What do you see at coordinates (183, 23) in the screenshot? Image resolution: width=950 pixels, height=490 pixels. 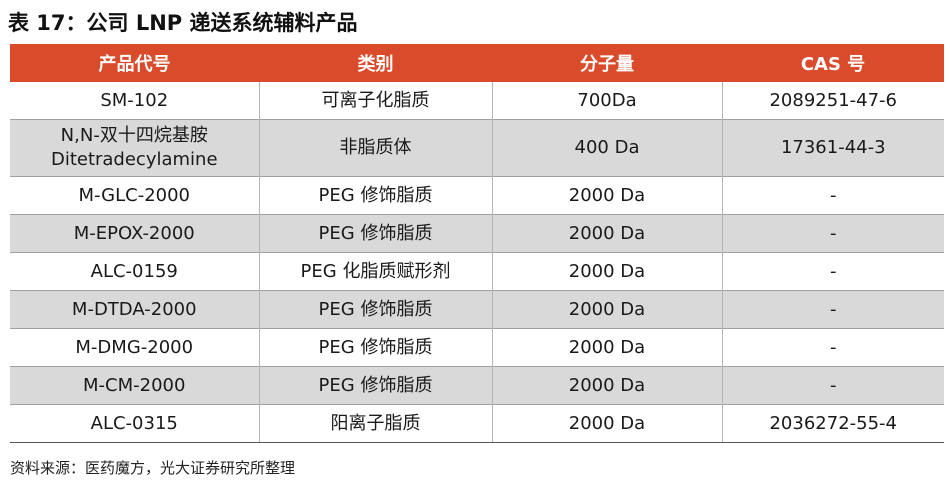 I see `table-title: 表 17：公司 LNP 递送系统辅料产品` at bounding box center [183, 23].